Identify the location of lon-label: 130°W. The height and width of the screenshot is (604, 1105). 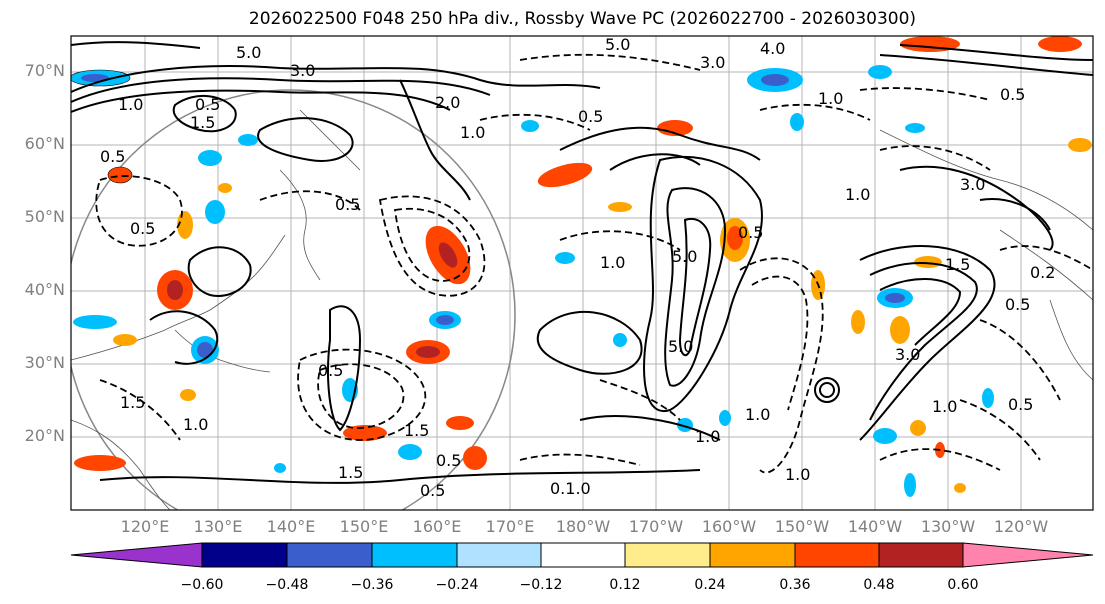
(948, 526).